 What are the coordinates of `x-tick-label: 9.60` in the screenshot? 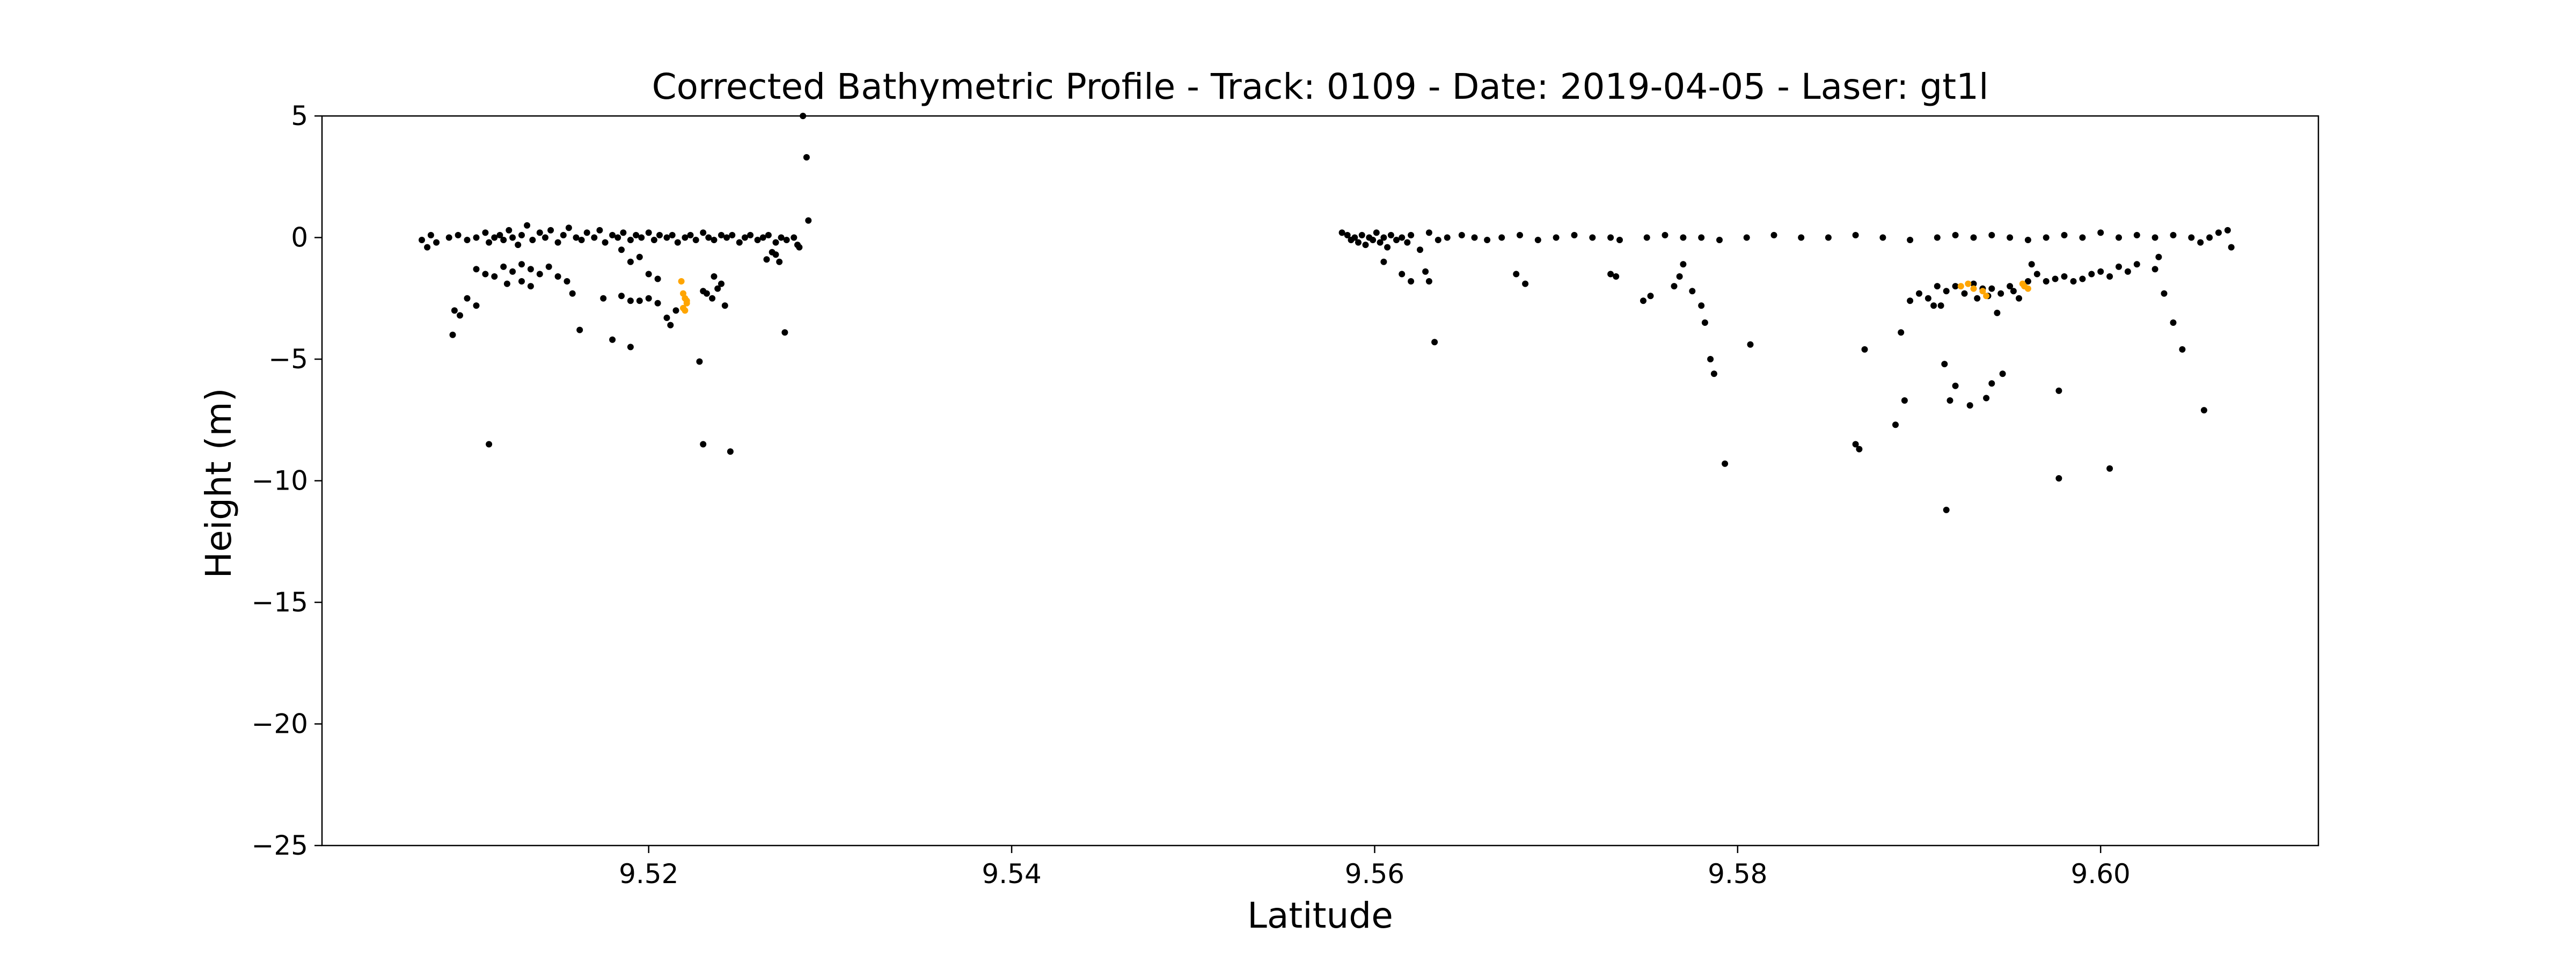 It's located at (2101, 874).